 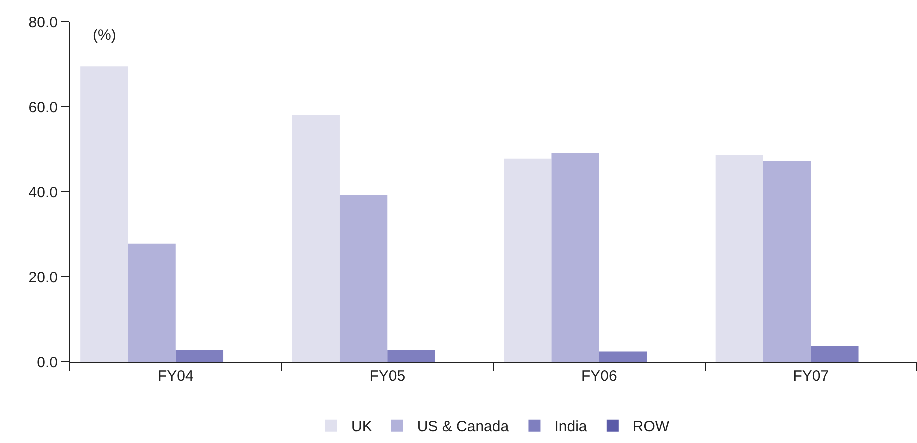 I want to click on legend-label: US & Canada, so click(x=463, y=427).